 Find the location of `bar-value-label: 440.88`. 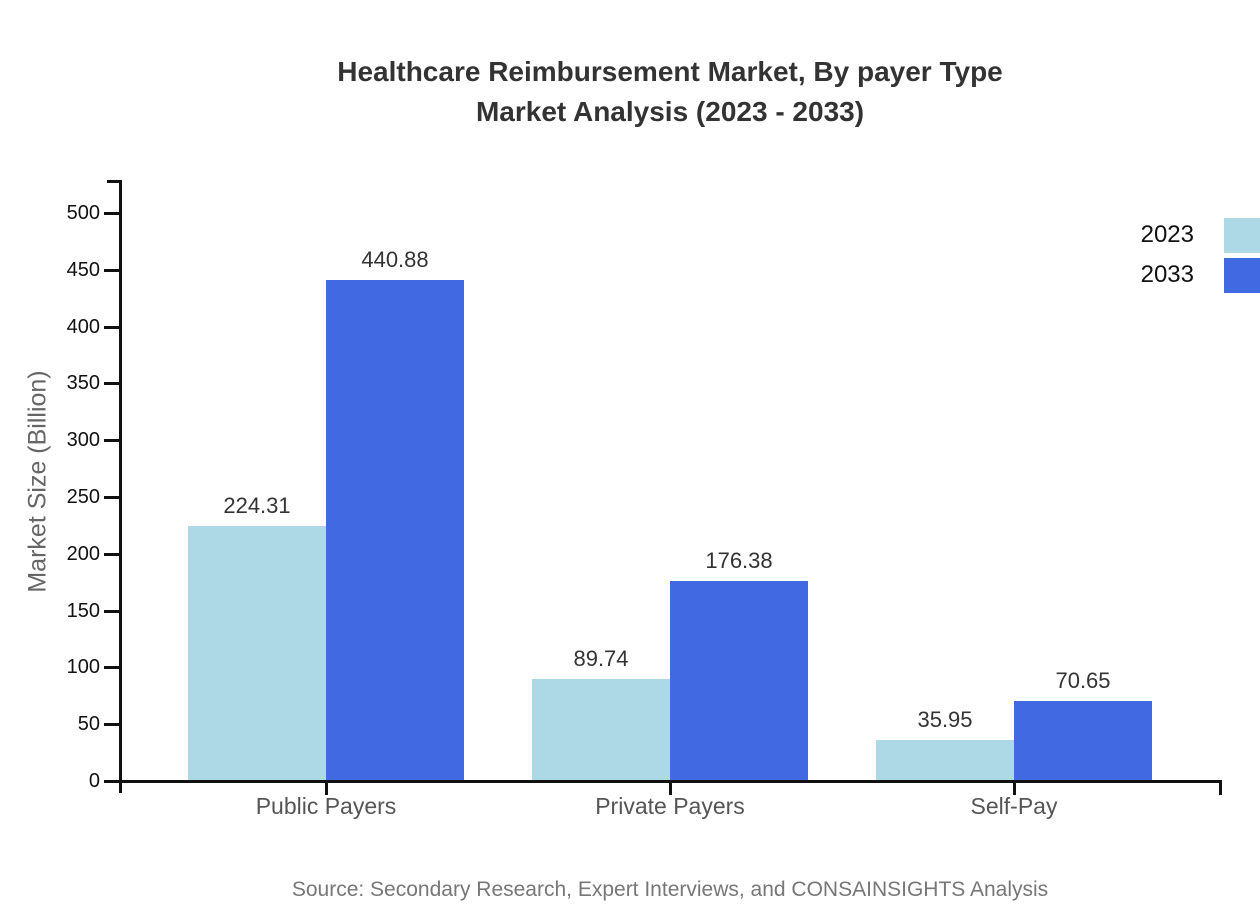

bar-value-label: 440.88 is located at coordinates (395, 260).